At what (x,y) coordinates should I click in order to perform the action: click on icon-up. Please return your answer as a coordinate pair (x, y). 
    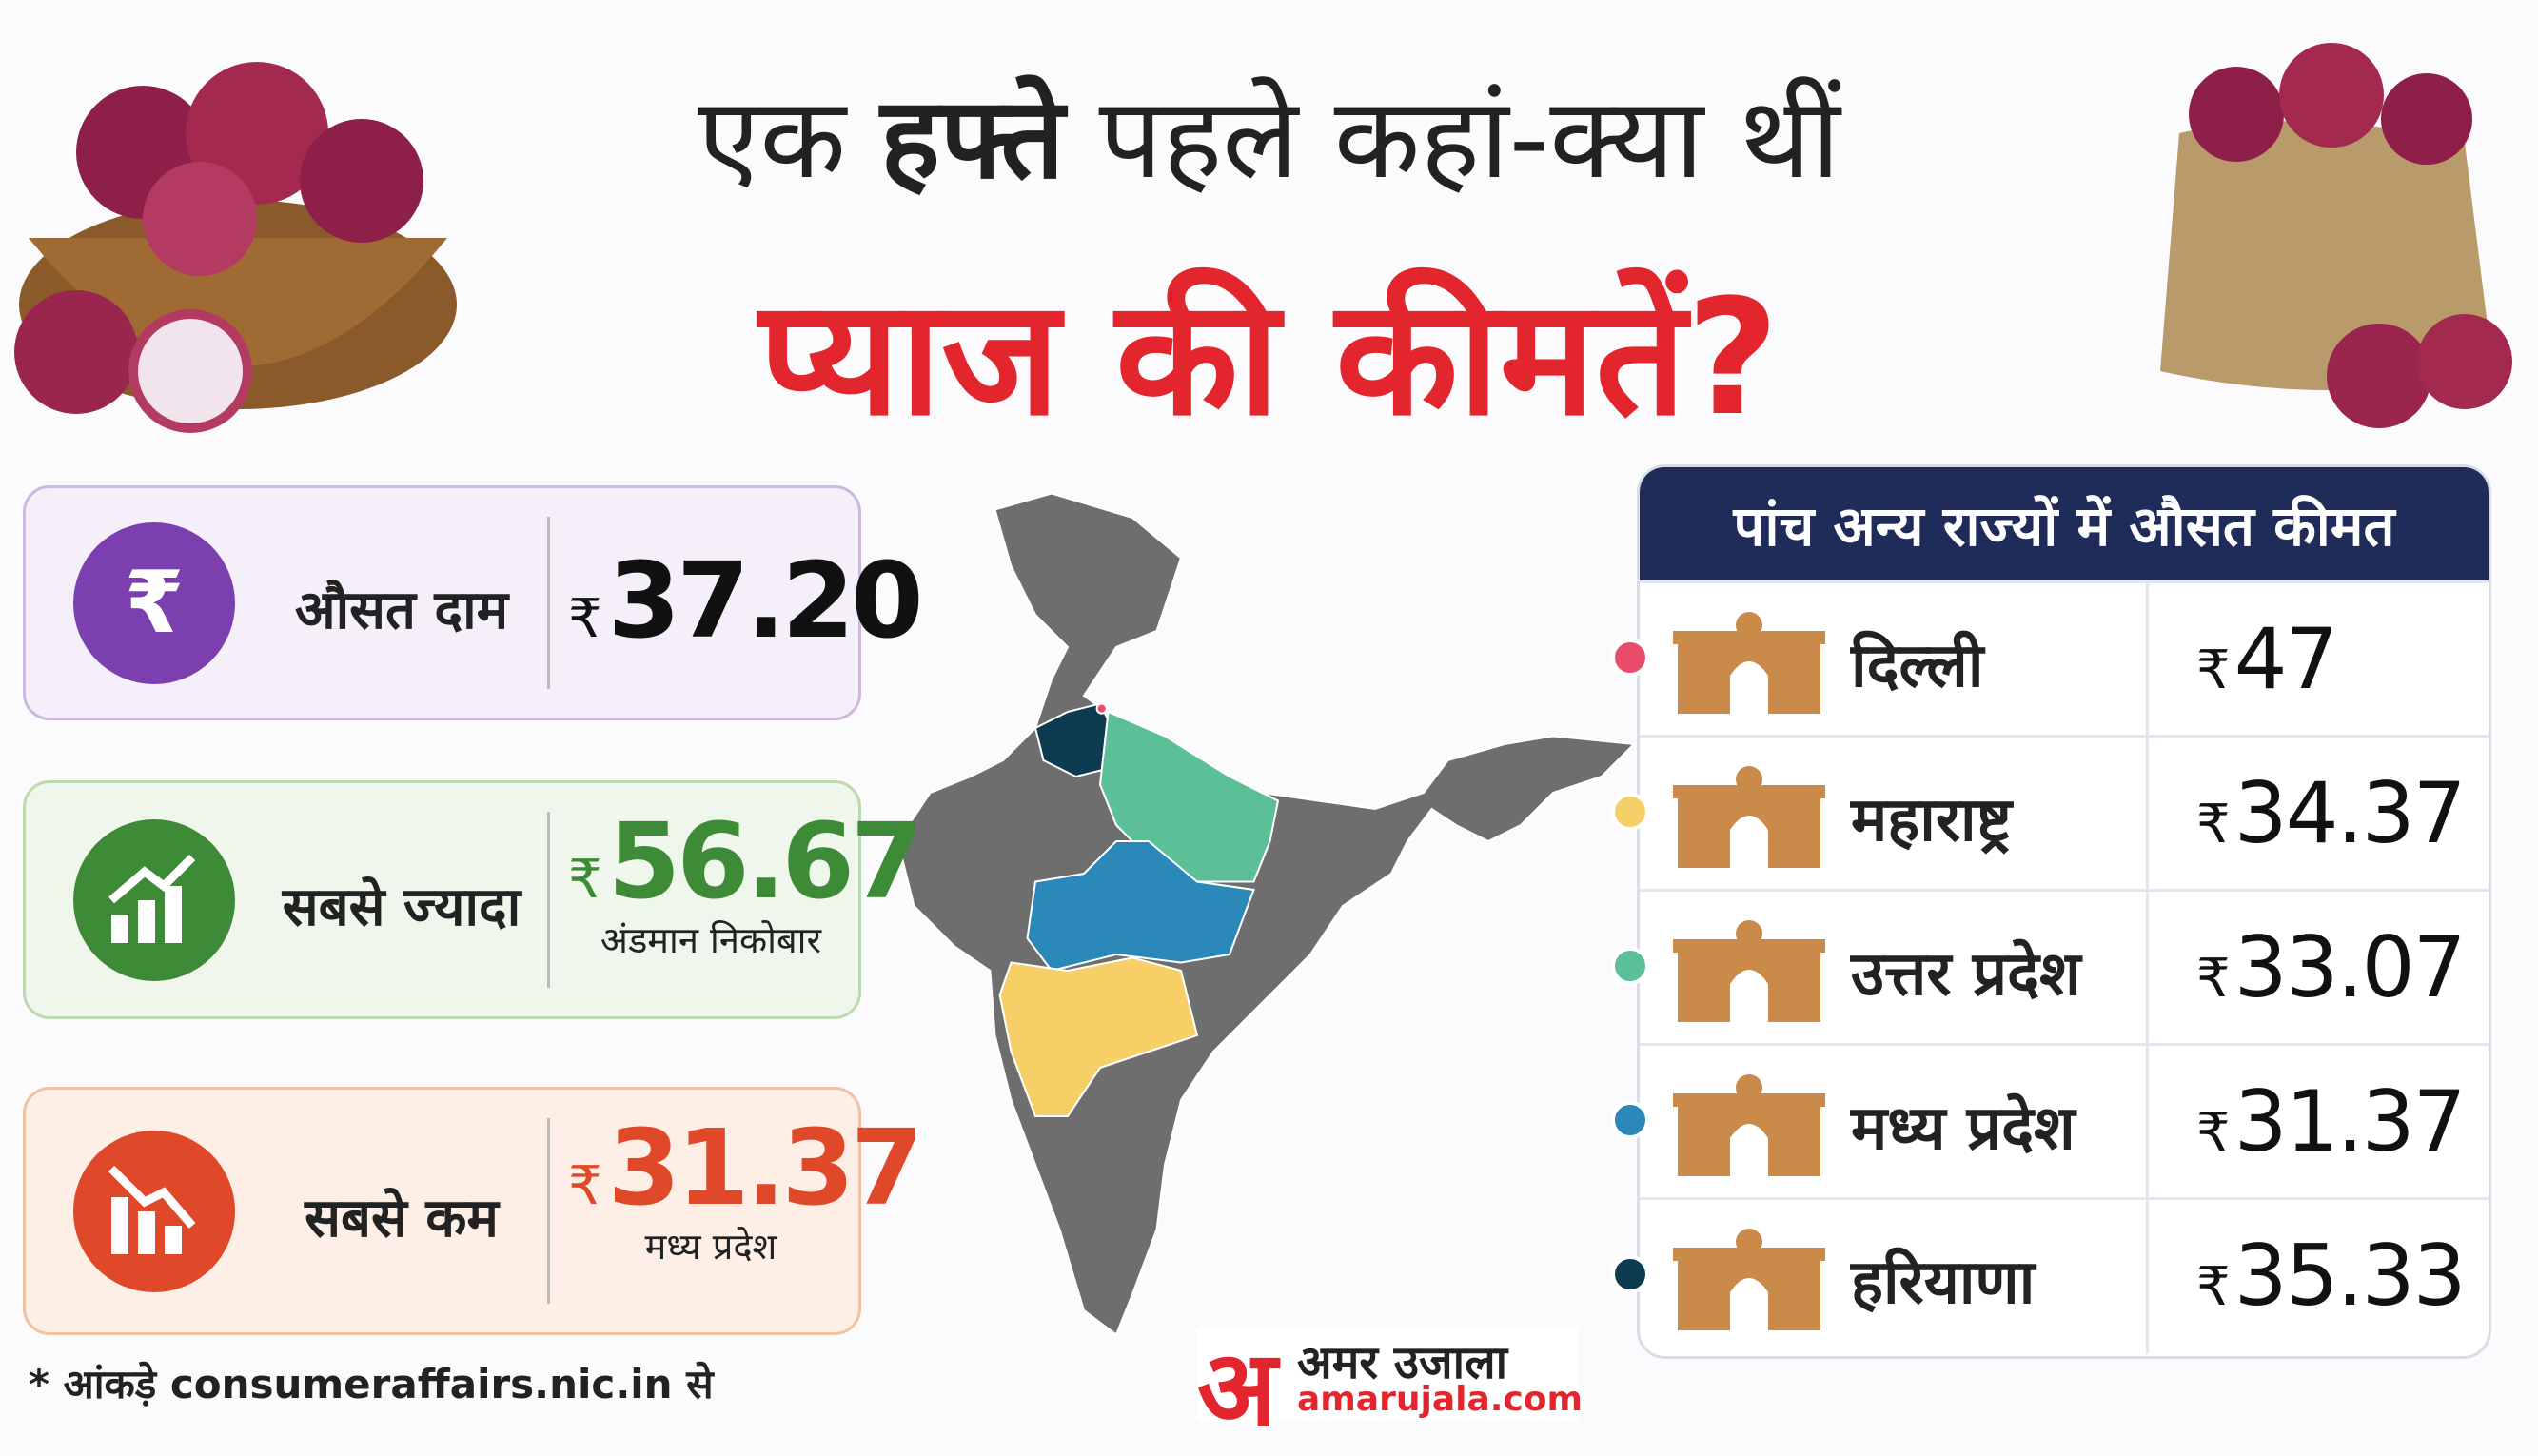
    Looking at the image, I should click on (152, 898).